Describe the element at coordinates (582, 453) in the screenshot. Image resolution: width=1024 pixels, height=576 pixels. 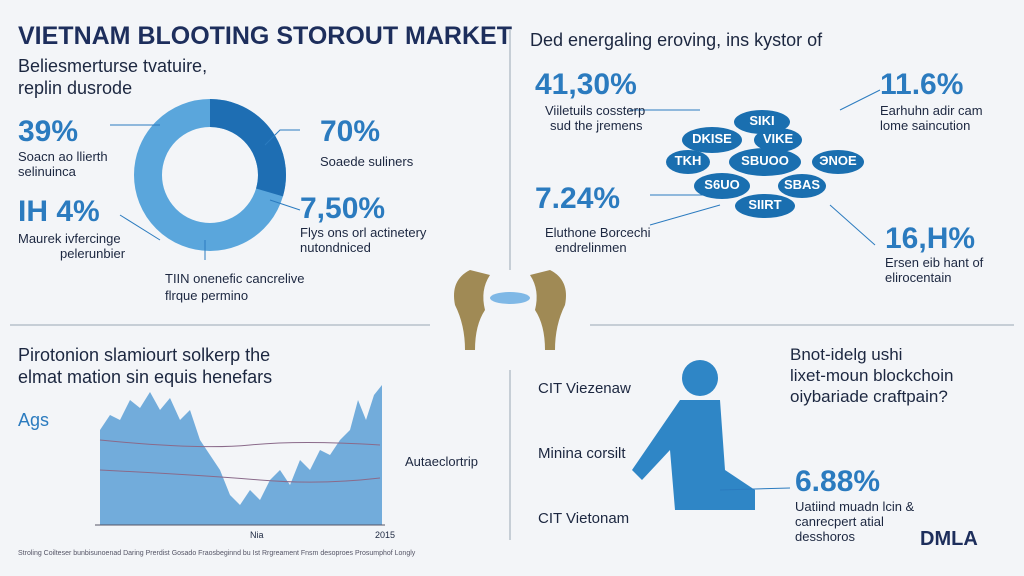
I see `label: Minina corsilt` at that location.